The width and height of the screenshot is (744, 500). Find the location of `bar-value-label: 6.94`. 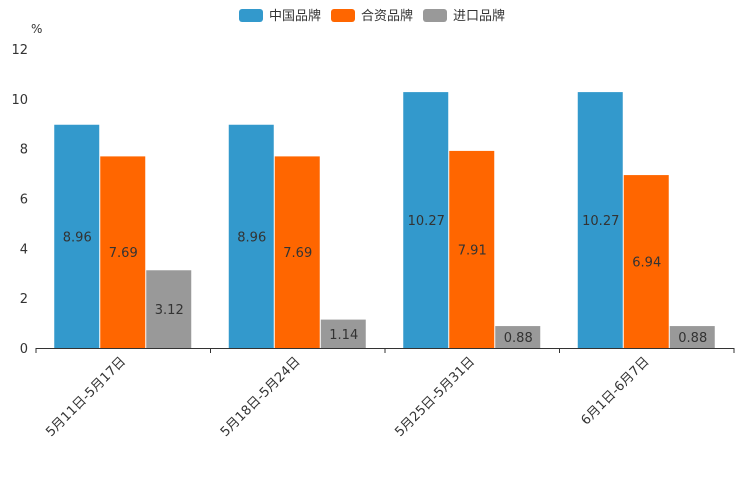

bar-value-label: 6.94 is located at coordinates (646, 263).